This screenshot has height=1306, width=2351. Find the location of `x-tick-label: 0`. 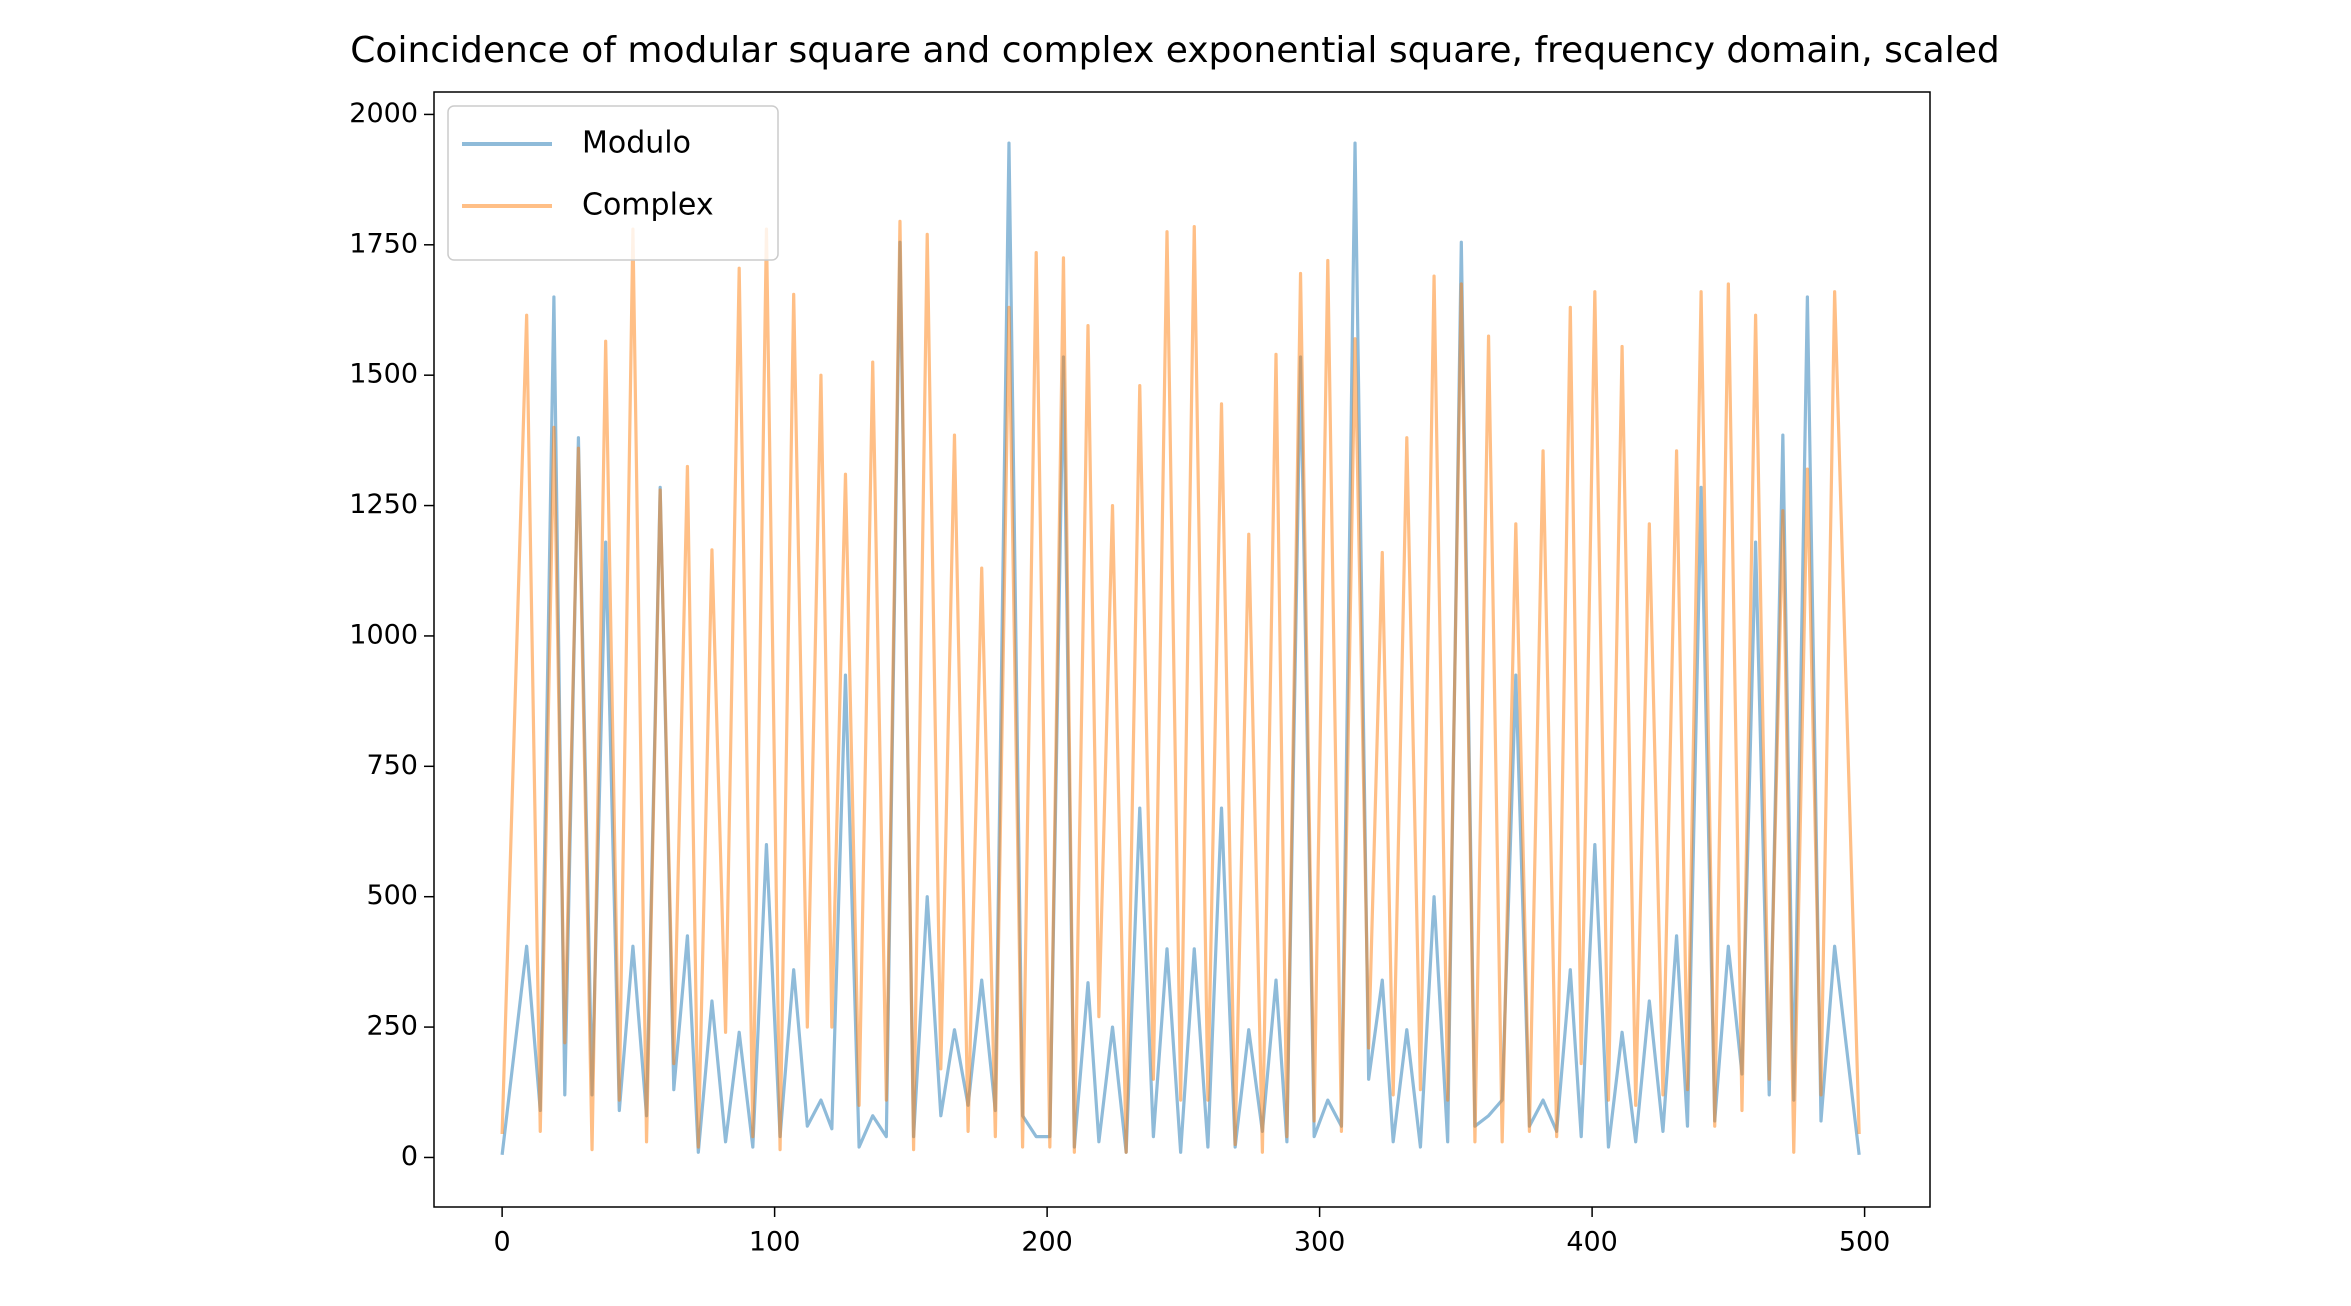

x-tick-label: 0 is located at coordinates (502, 1242).